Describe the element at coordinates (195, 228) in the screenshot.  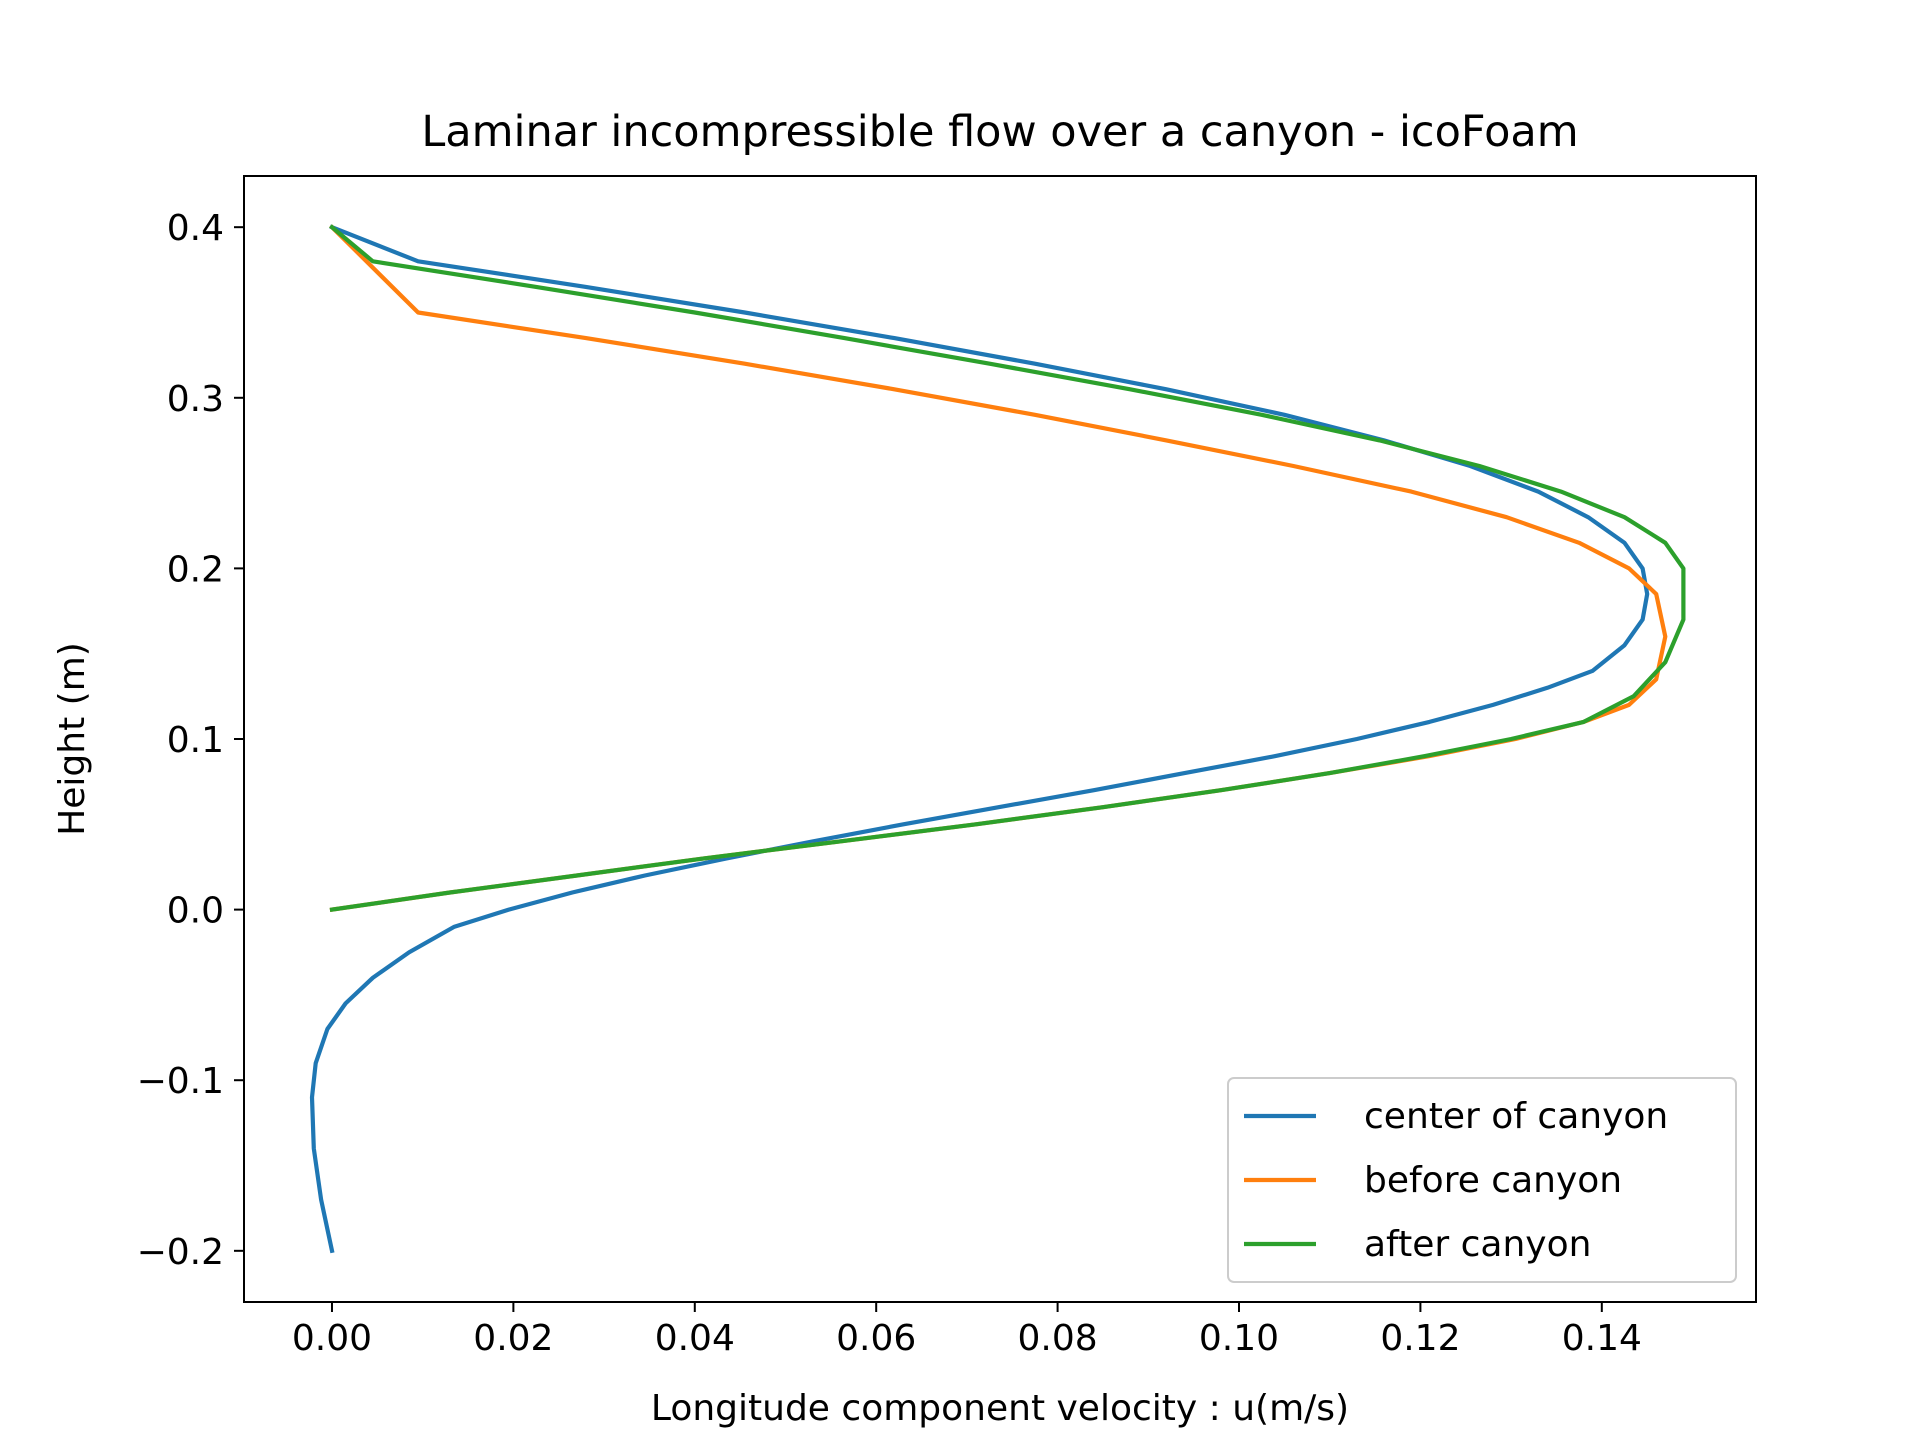
I see `y-tick-label: 0.4` at that location.